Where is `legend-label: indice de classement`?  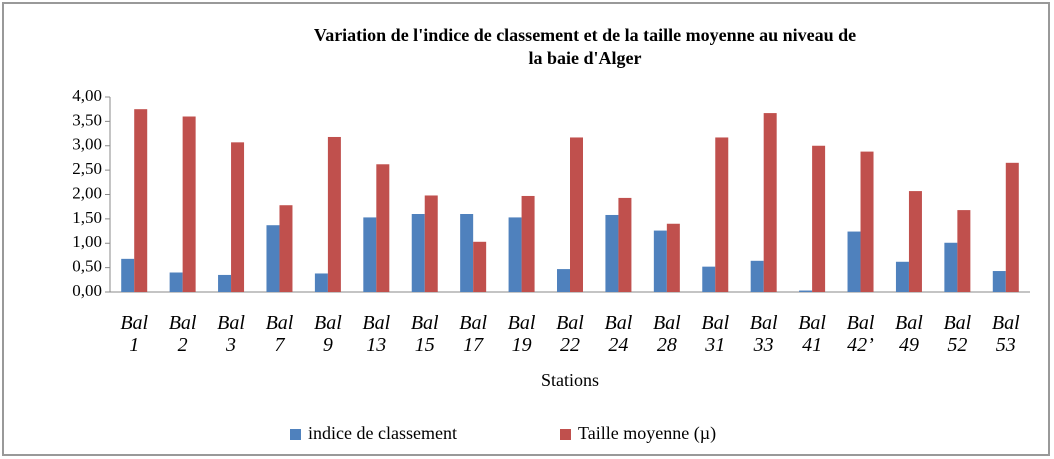
legend-label: indice de classement is located at coordinates (382, 433).